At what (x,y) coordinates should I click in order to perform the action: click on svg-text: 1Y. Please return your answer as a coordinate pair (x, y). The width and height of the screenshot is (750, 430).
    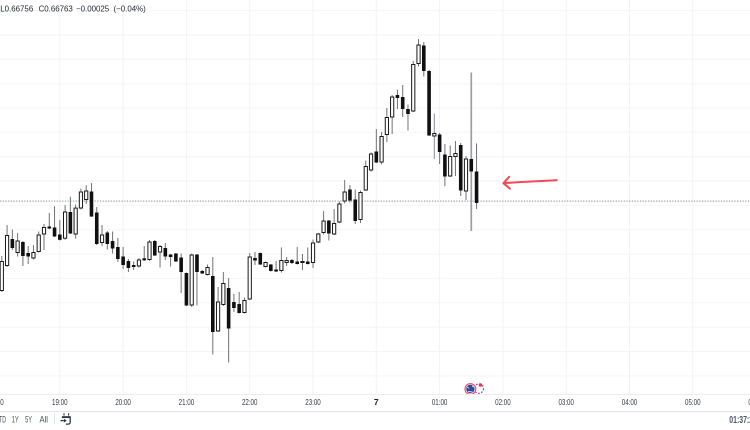
    Looking at the image, I should click on (15, 419).